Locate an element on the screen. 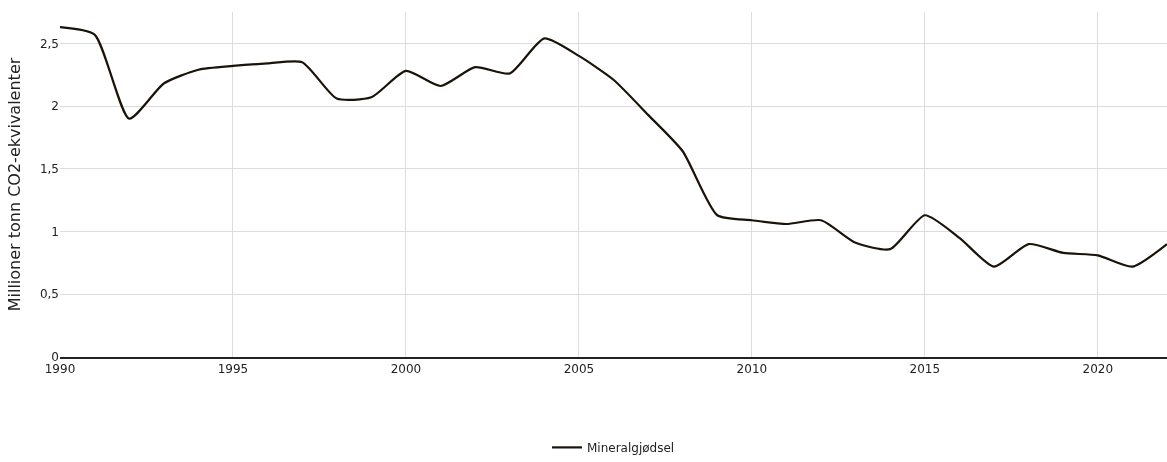  legend-label: Mineralgjødsel is located at coordinates (631, 448).